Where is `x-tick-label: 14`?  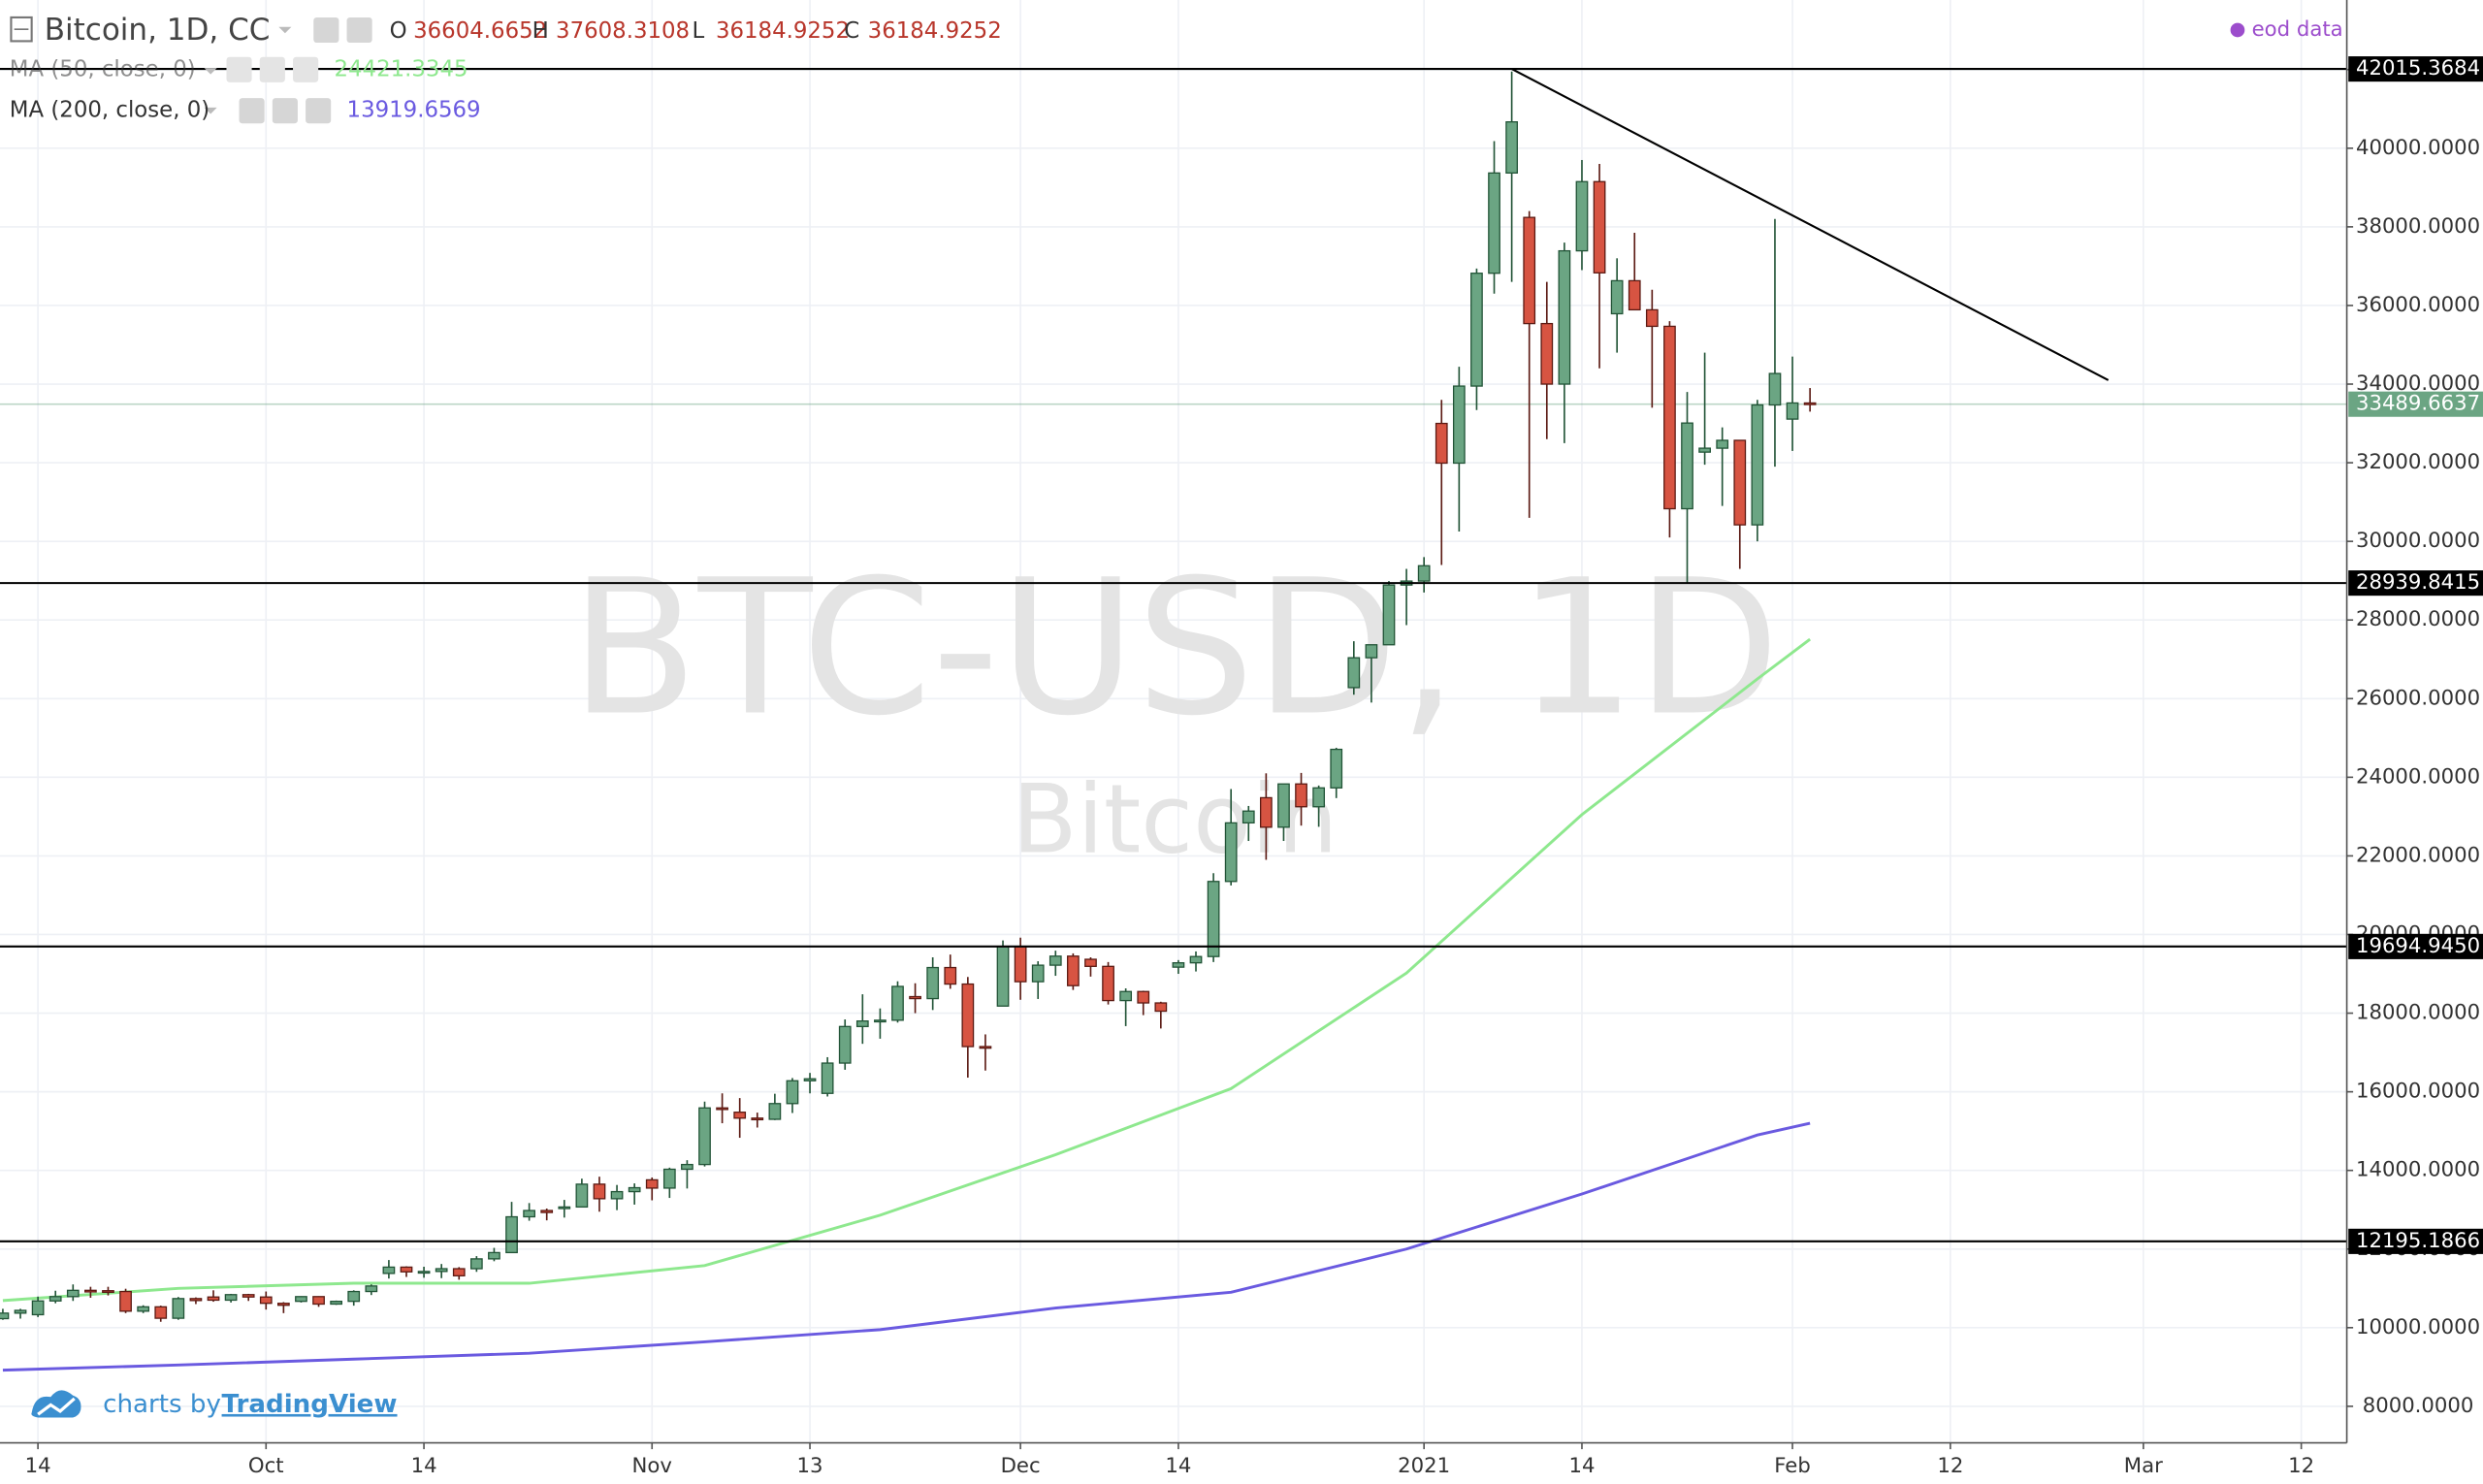
x-tick-label: 14 is located at coordinates (424, 1466).